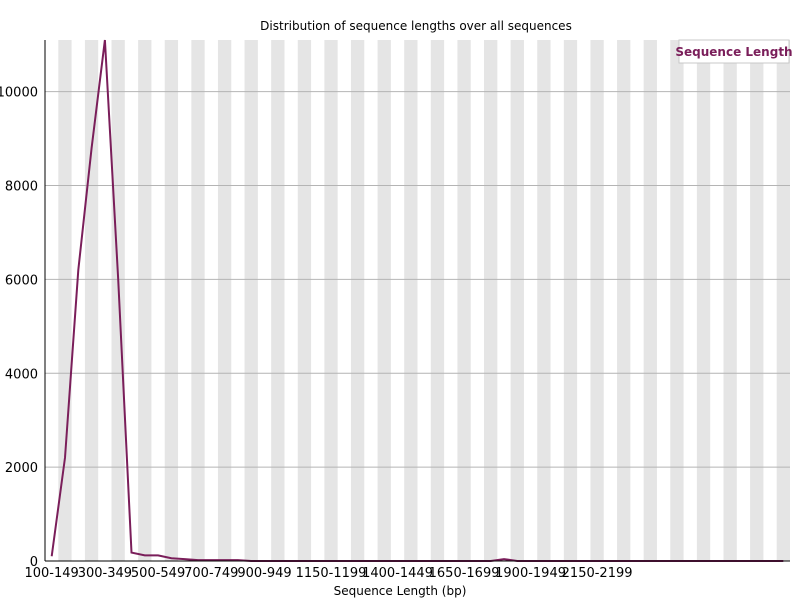 This screenshot has height=600, width=800. I want to click on x-tick-label: 2150-2199, so click(597, 573).